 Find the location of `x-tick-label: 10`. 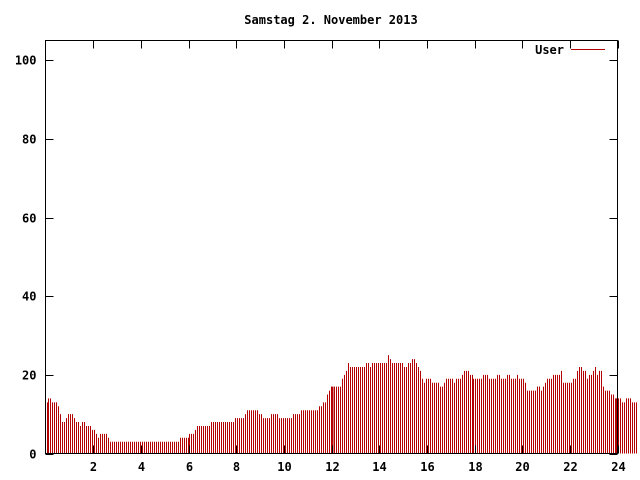

x-tick-label: 10 is located at coordinates (284, 467).